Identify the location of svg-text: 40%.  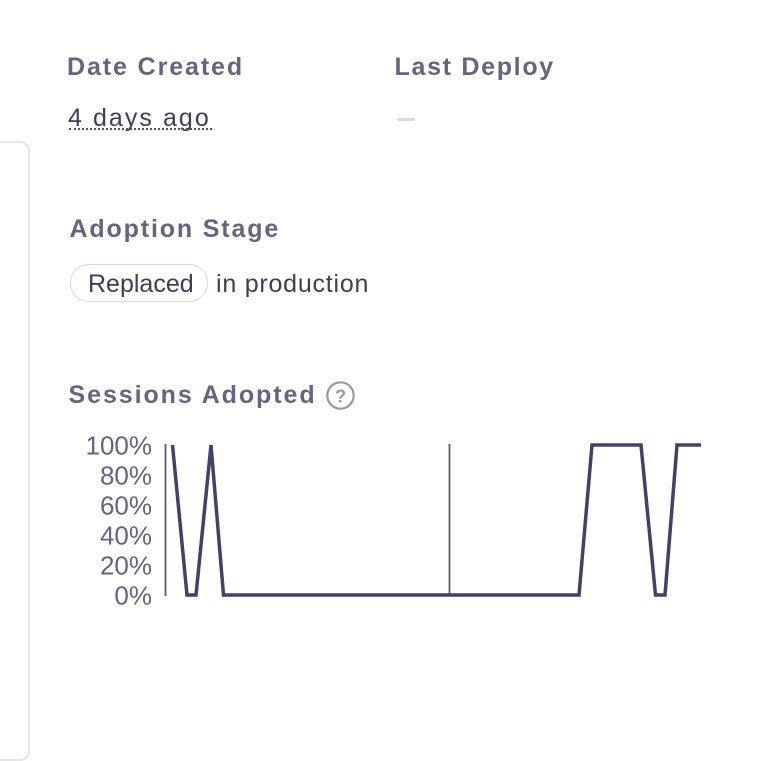
(126, 536).